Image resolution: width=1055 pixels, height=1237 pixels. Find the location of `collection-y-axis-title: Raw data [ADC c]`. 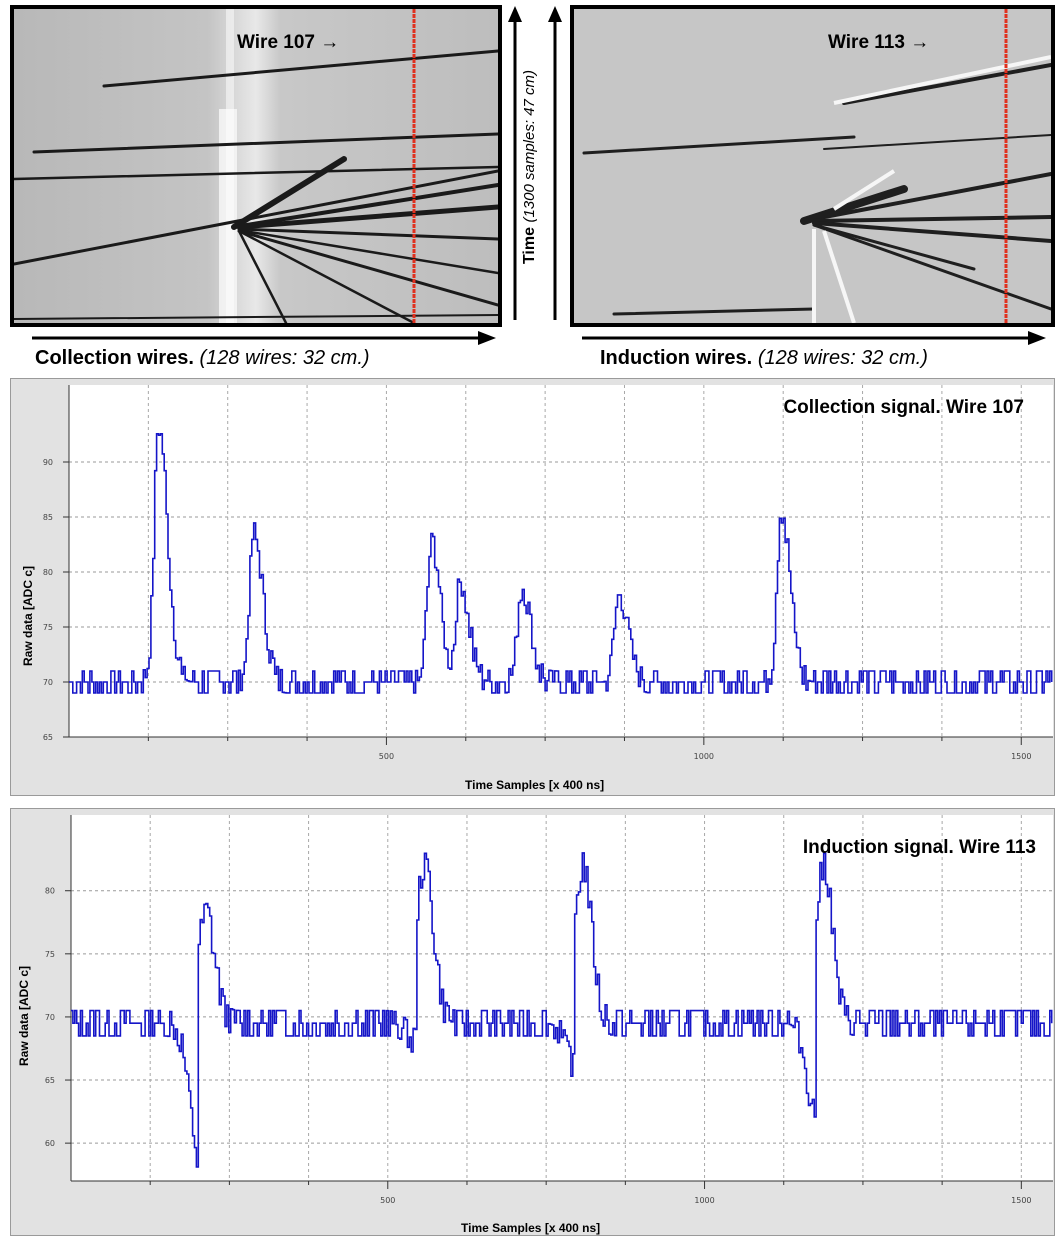

collection-y-axis-title: Raw data [ADC c] is located at coordinates (28, 616).